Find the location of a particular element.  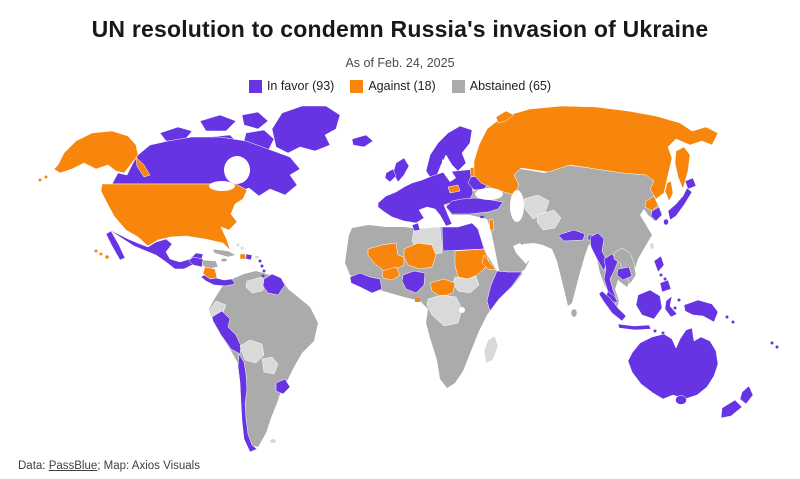

source-prefix: Data: is located at coordinates (33, 466).